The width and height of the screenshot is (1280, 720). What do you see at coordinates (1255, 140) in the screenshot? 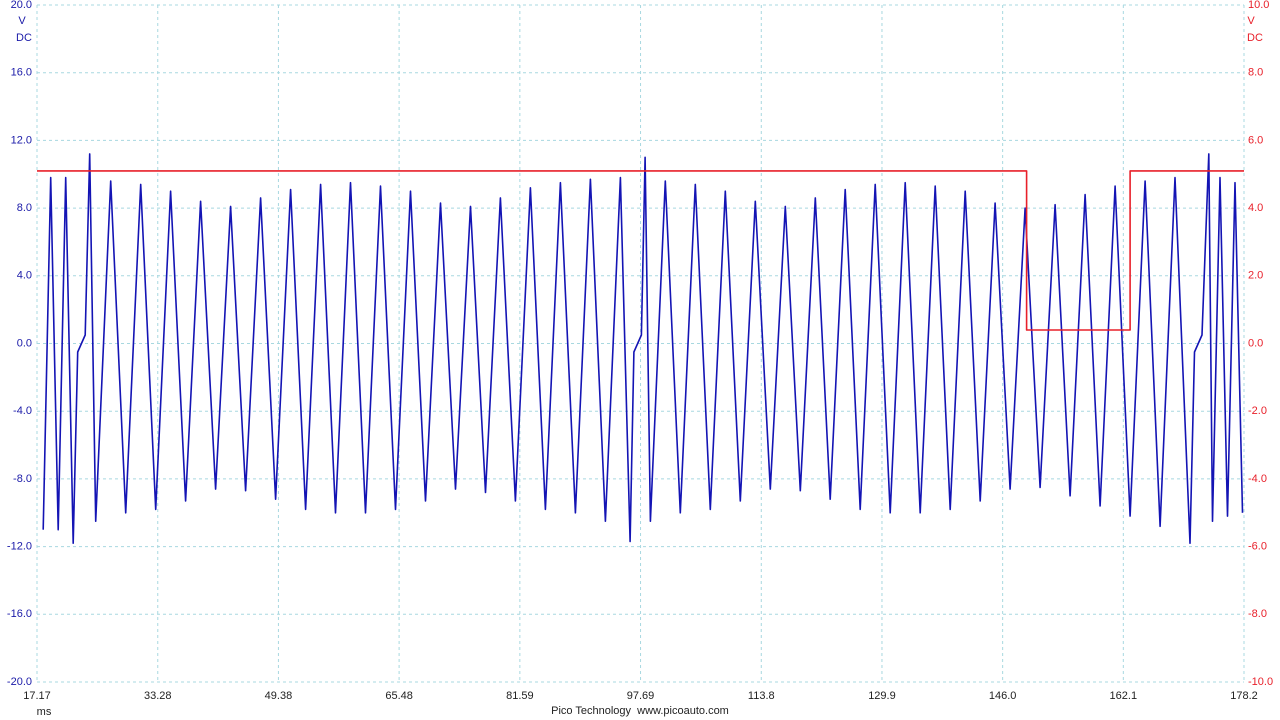
I see `y2-tick-label: 6.0` at bounding box center [1255, 140].